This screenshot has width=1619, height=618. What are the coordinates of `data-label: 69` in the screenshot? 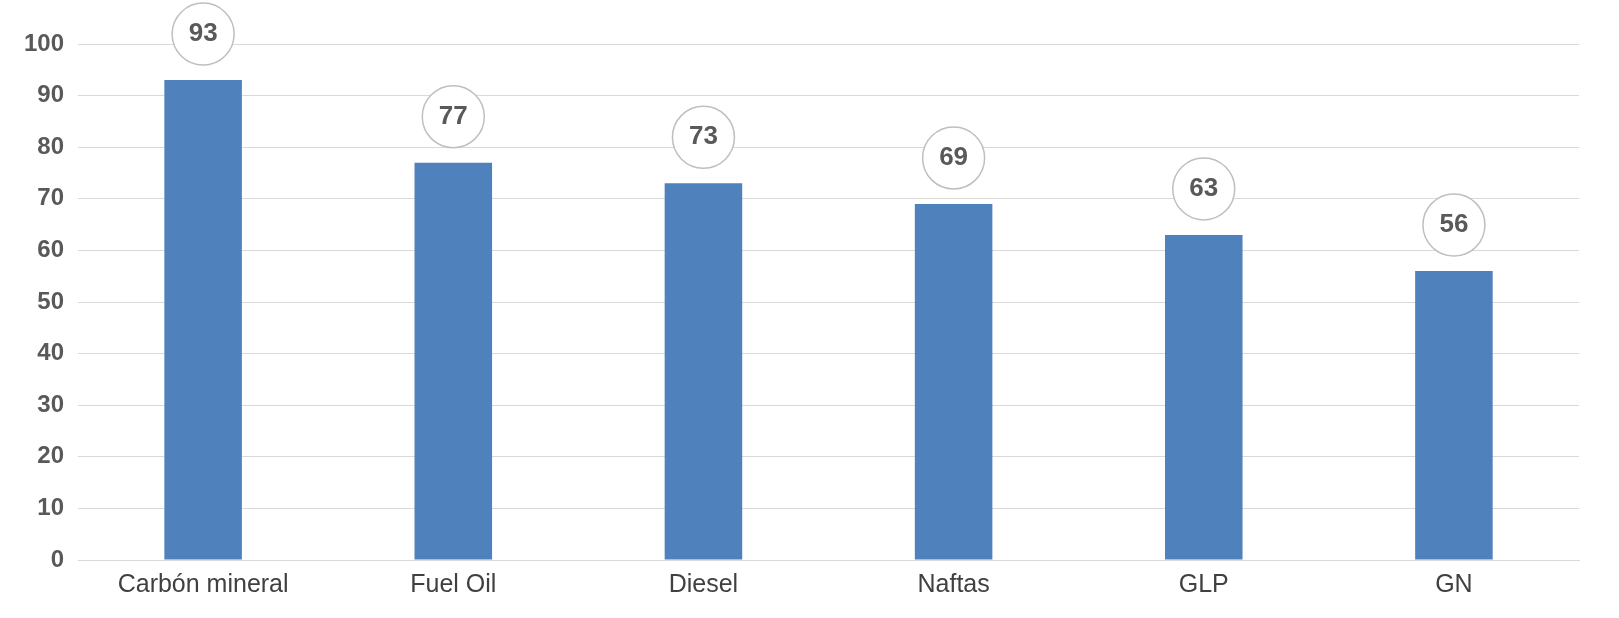 It's located at (954, 156).